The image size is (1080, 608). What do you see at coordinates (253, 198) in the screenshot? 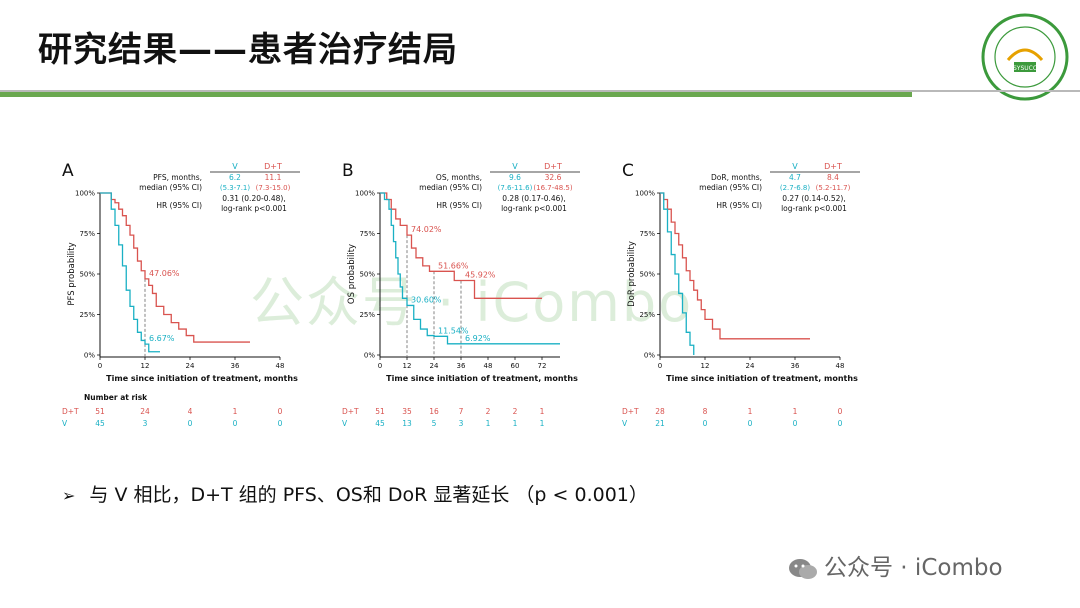
I see `legend-hr-value: 0.31 (0.20-0.48),` at bounding box center [253, 198].